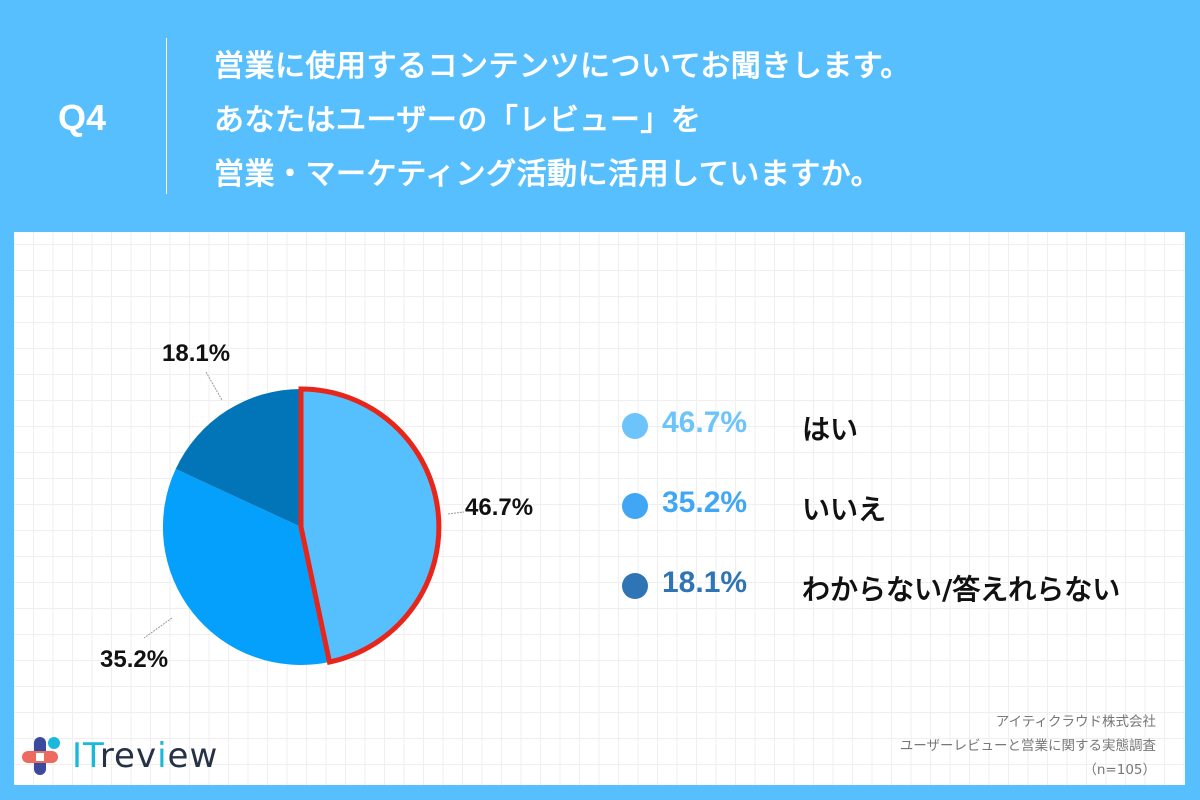  I want to click on leader-line-unknown, so click(214, 386).